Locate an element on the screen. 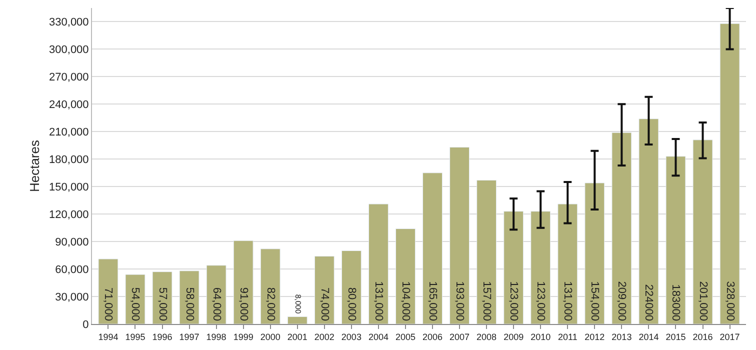 This screenshot has height=350, width=756. y-tick-label: 180,000 is located at coordinates (69, 160).